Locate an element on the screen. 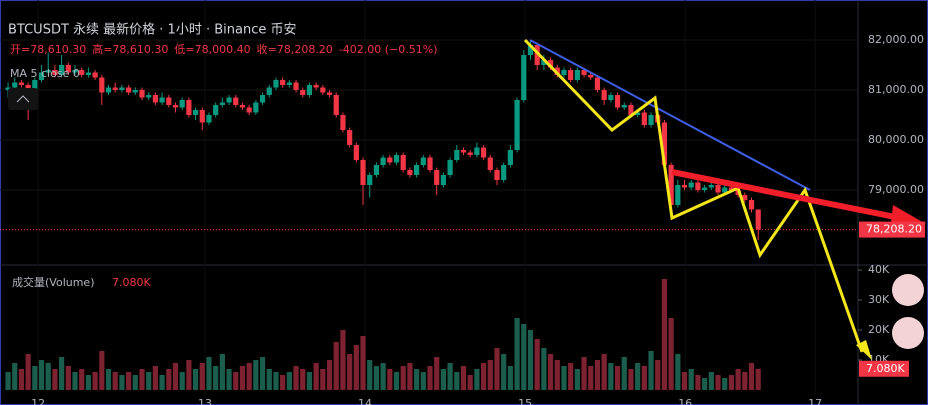 The image size is (928, 405). price-tag-label: 78,208.20 is located at coordinates (894, 229).